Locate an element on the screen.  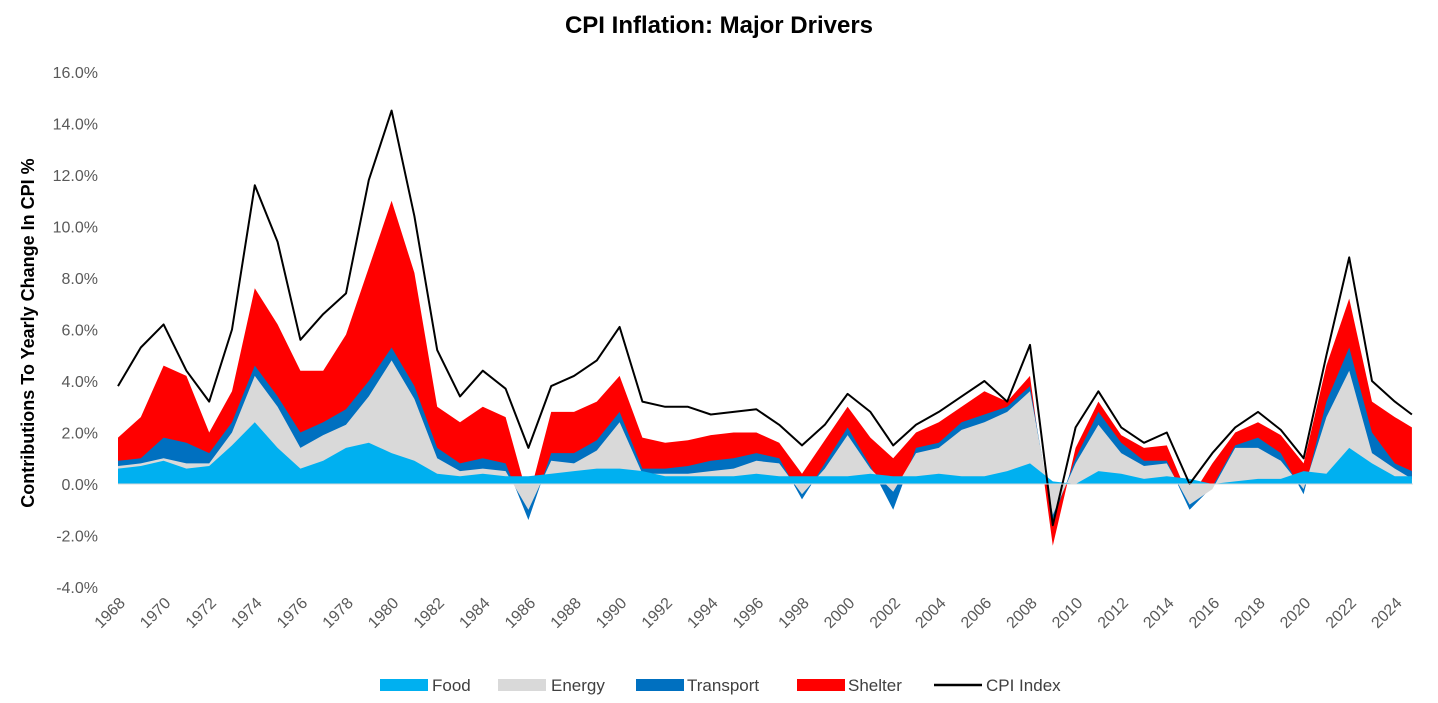
x-tick-label: 1986 is located at coordinates (520, 613).